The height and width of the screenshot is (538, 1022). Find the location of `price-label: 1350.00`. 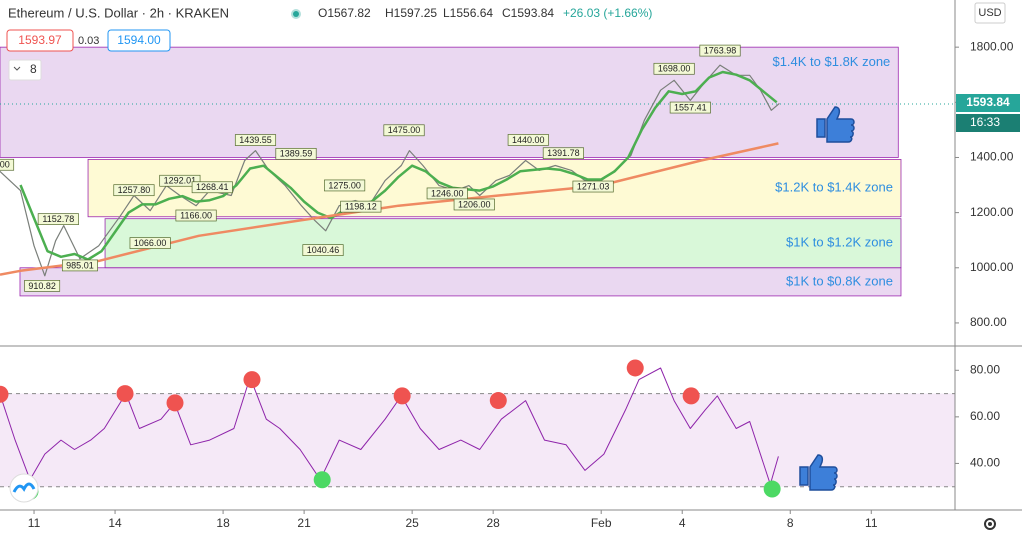

price-label: 1350.00 is located at coordinates (5, 165).